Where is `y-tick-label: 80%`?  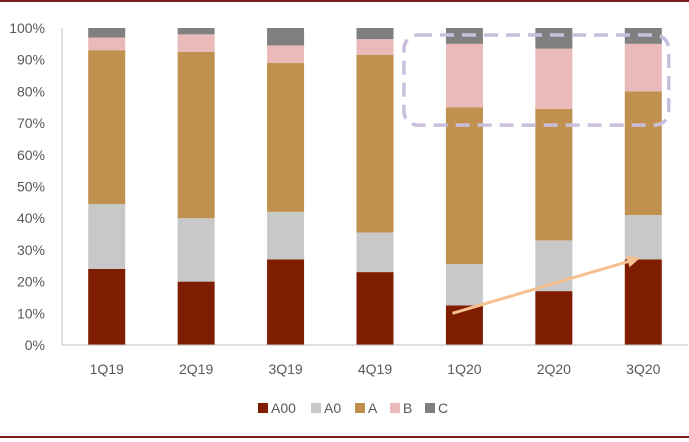 y-tick-label: 80% is located at coordinates (31, 91).